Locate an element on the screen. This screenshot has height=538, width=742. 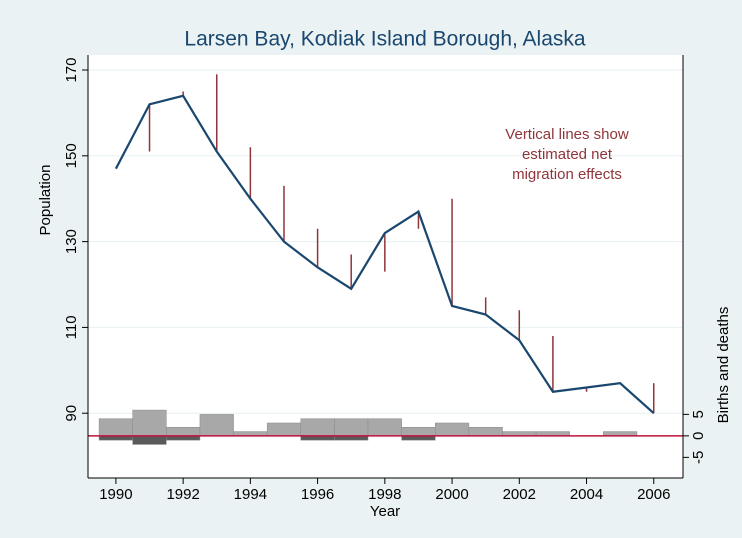
y2-axis-label: Births and deaths is located at coordinates (723, 365).